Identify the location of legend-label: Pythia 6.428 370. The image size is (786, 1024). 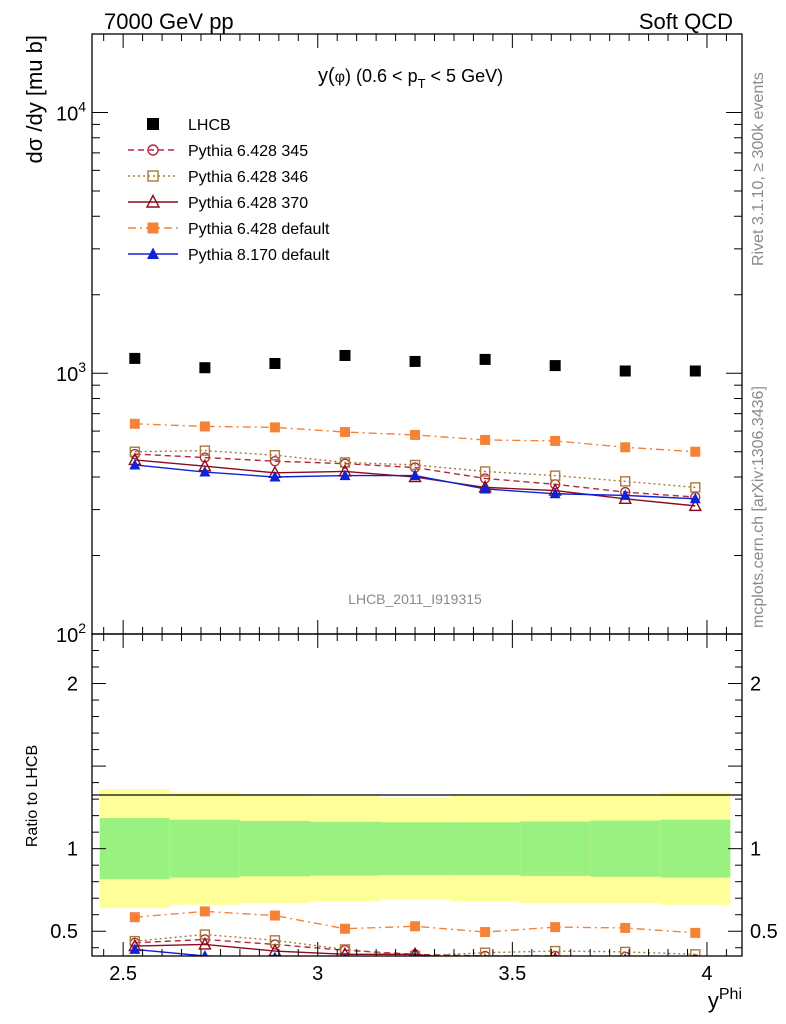
(248, 203).